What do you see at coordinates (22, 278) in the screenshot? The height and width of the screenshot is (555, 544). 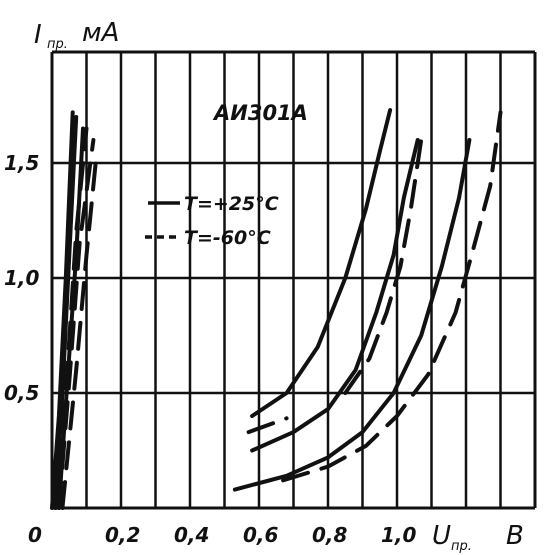 I see `y-tick-label: 1,0` at bounding box center [22, 278].